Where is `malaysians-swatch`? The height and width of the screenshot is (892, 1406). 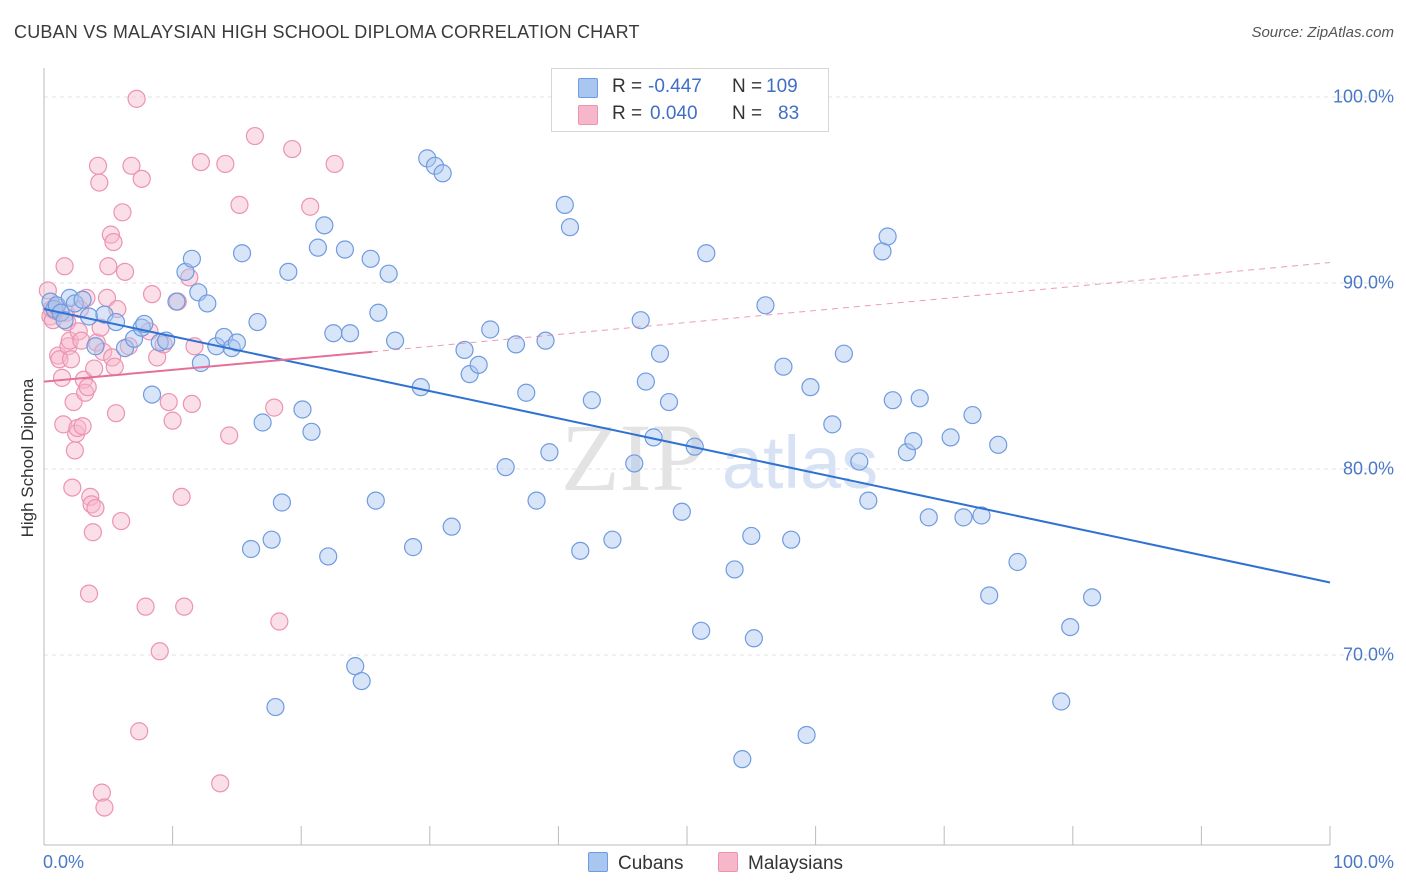 malaysians-swatch is located at coordinates (728, 862).